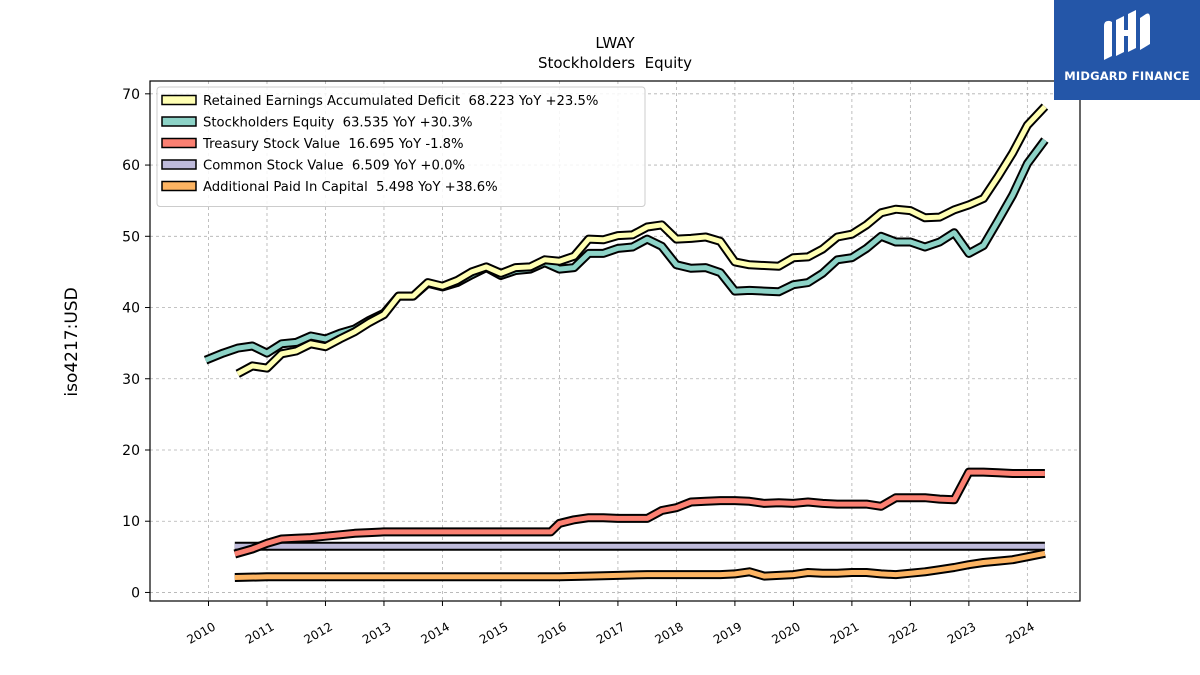 Image resolution: width=1200 pixels, height=675 pixels. What do you see at coordinates (259, 632) in the screenshot?
I see `x-tick-label: 2011` at bounding box center [259, 632].